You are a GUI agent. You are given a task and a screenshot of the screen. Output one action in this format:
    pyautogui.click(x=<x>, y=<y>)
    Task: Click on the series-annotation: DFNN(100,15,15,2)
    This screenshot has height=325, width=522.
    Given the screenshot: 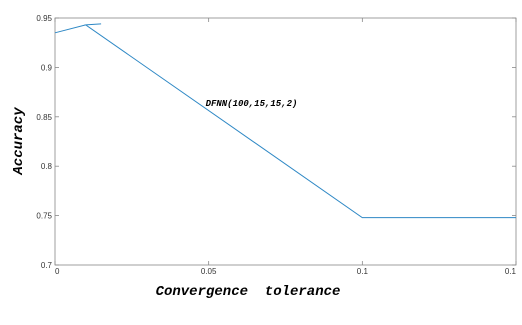 What is the action you would take?
    pyautogui.click(x=252, y=104)
    